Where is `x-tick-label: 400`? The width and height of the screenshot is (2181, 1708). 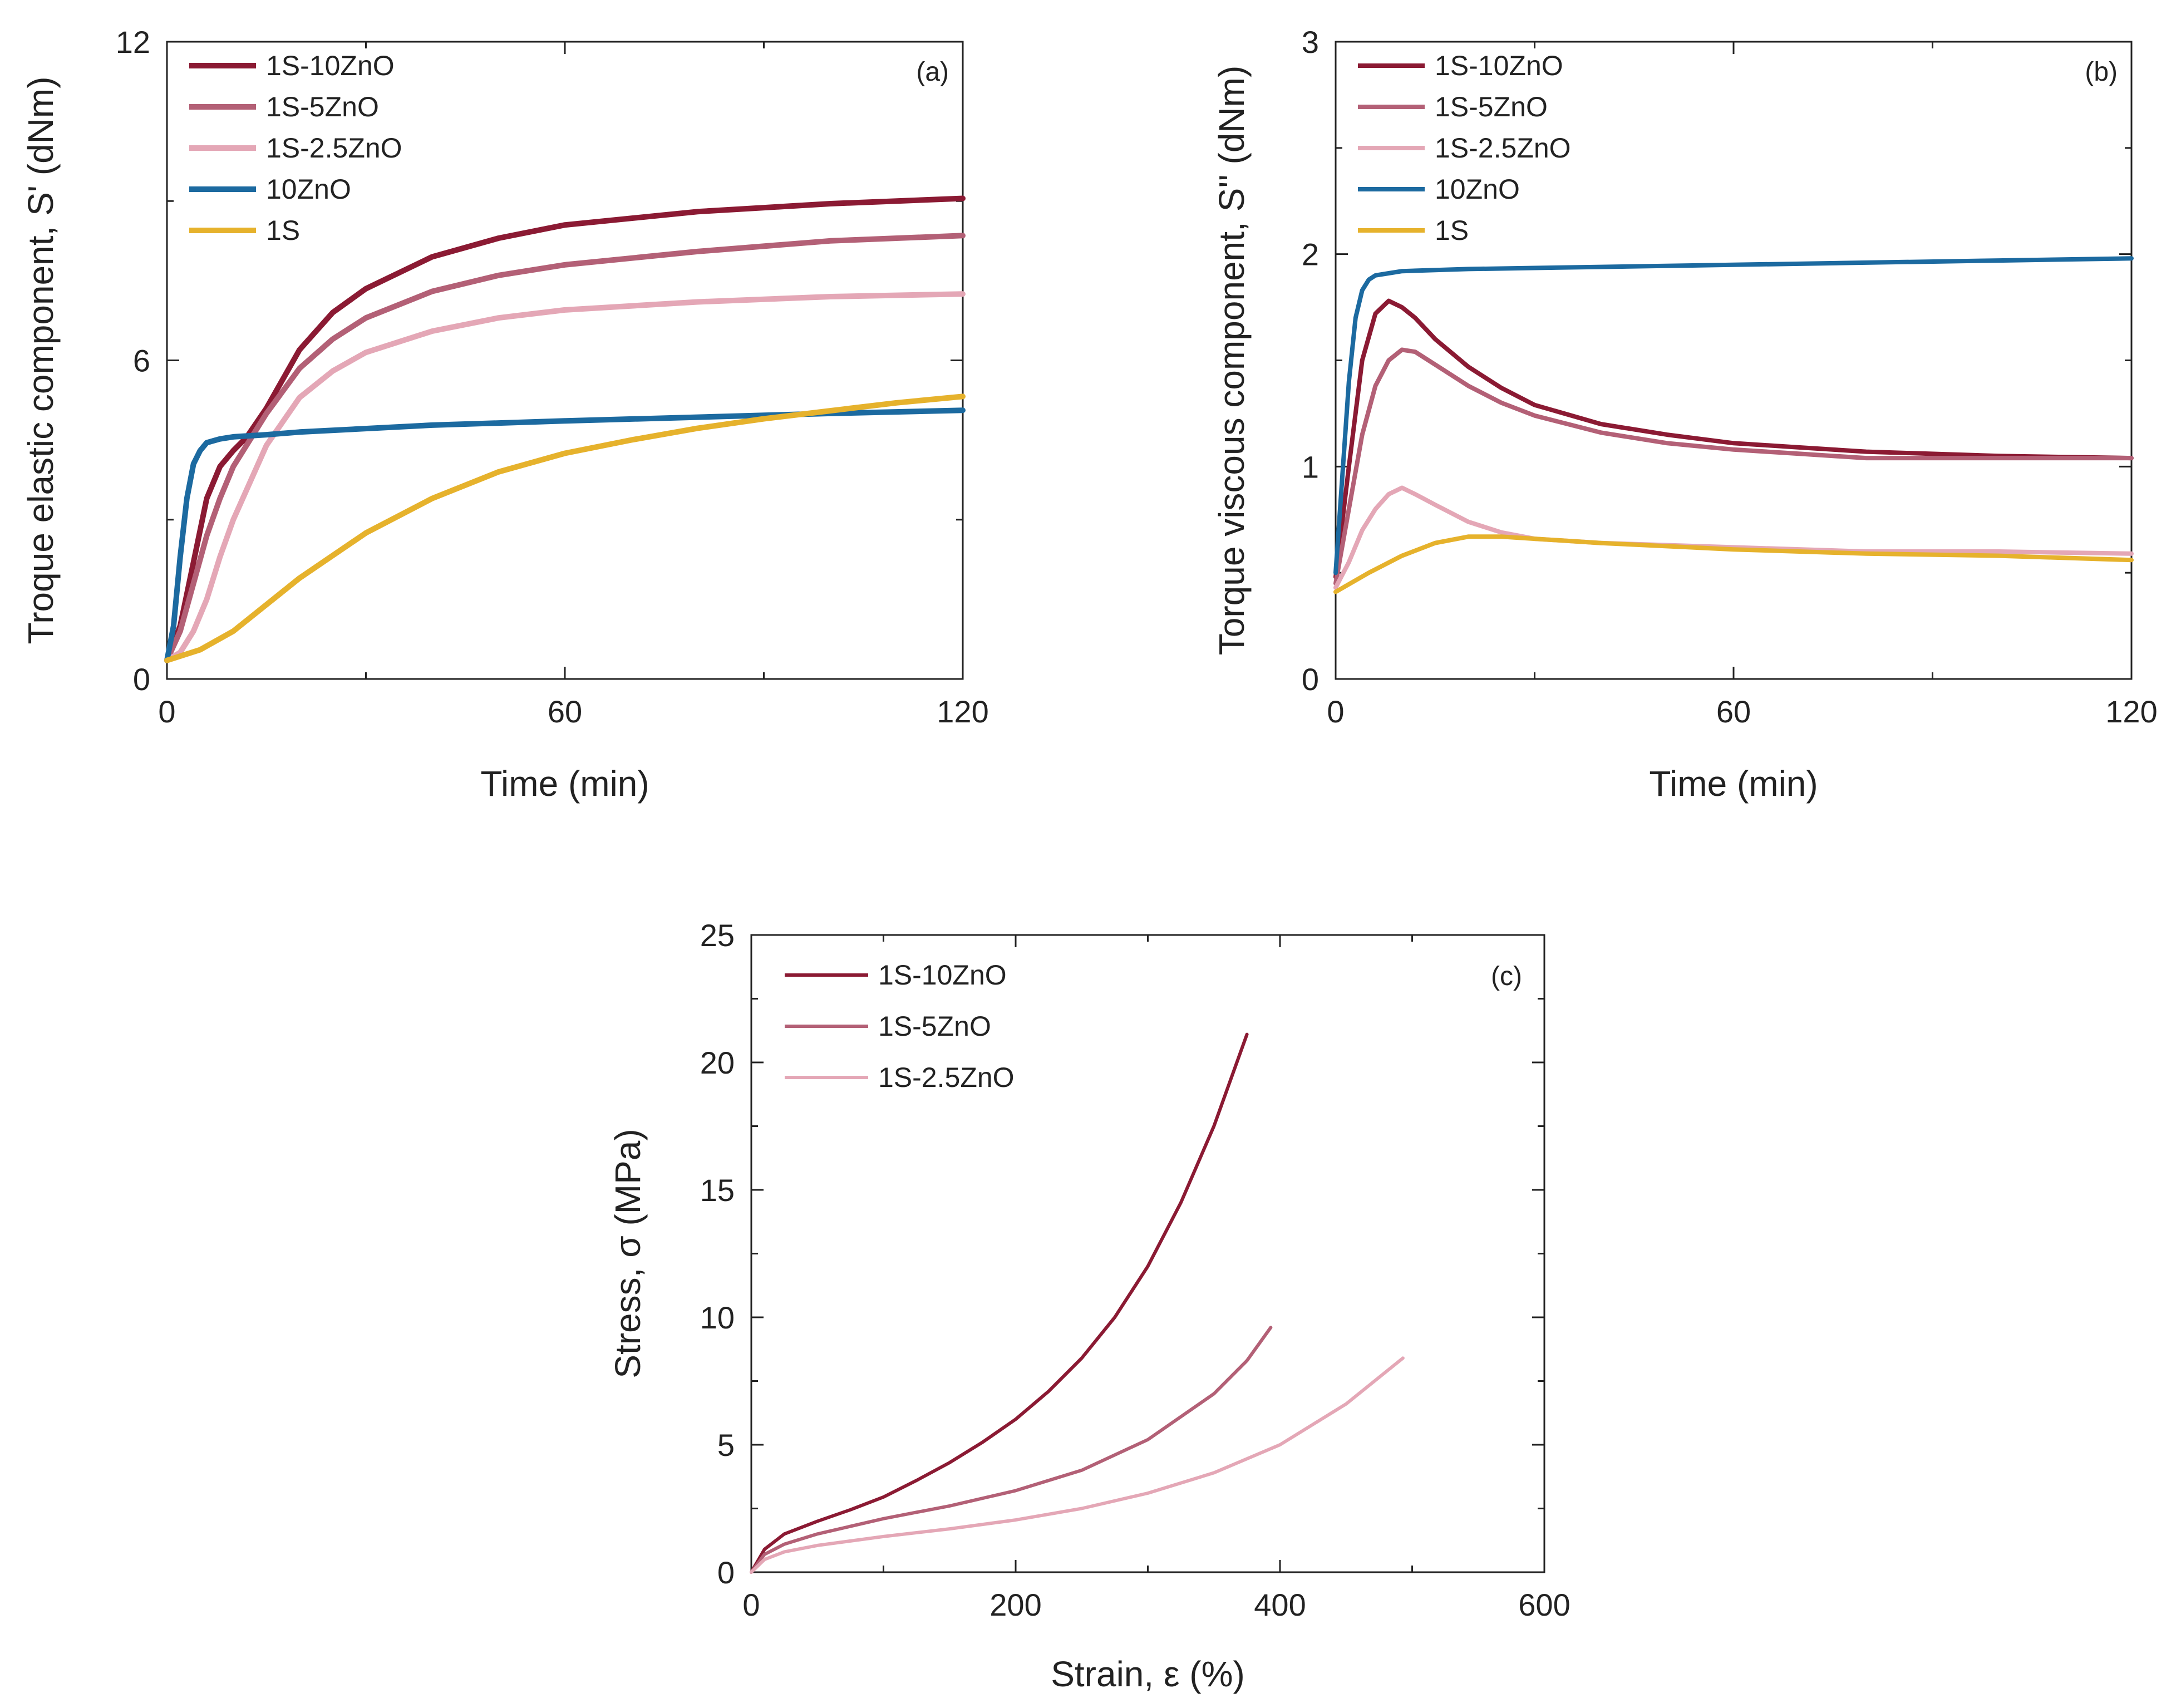
x-tick-label: 400 is located at coordinates (1280, 1604).